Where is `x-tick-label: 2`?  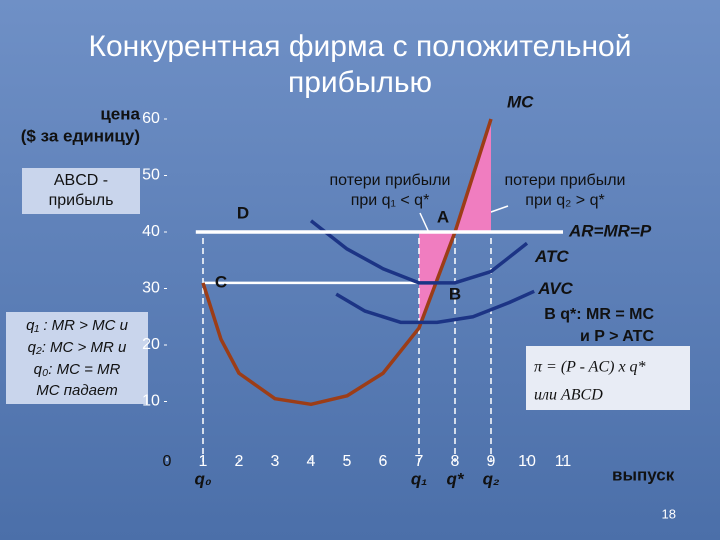
x-tick-label: 2 is located at coordinates (239, 461).